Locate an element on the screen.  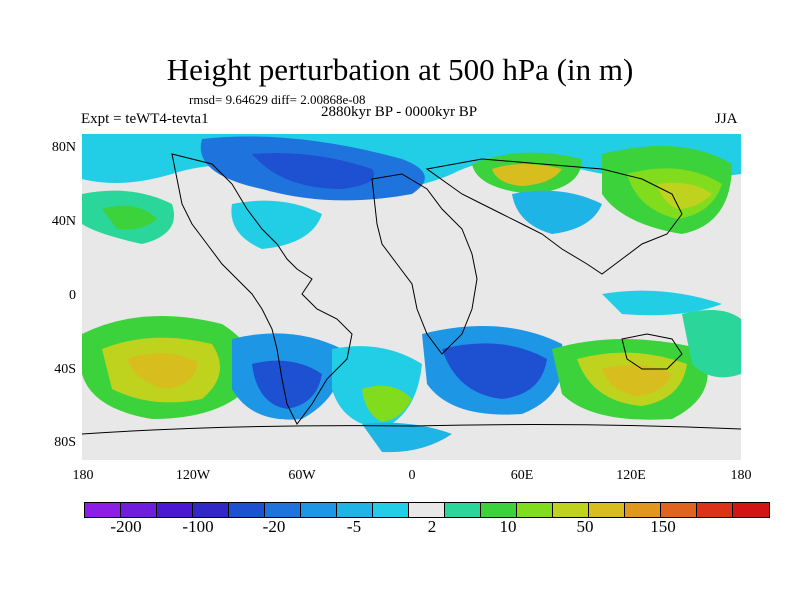
lon-tick-180w: 180 is located at coordinates (83, 475).